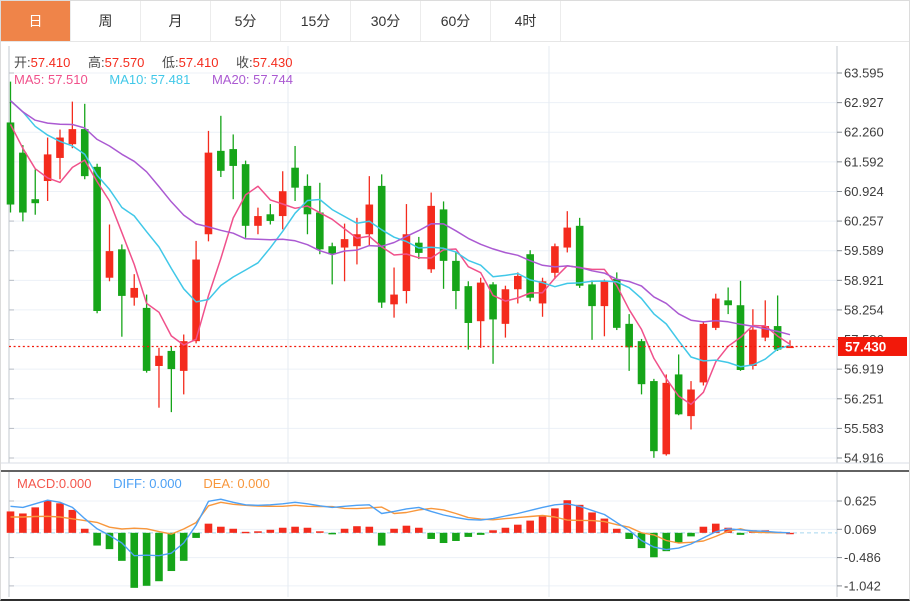  I want to click on svg-text: 59.589, so click(864, 250).